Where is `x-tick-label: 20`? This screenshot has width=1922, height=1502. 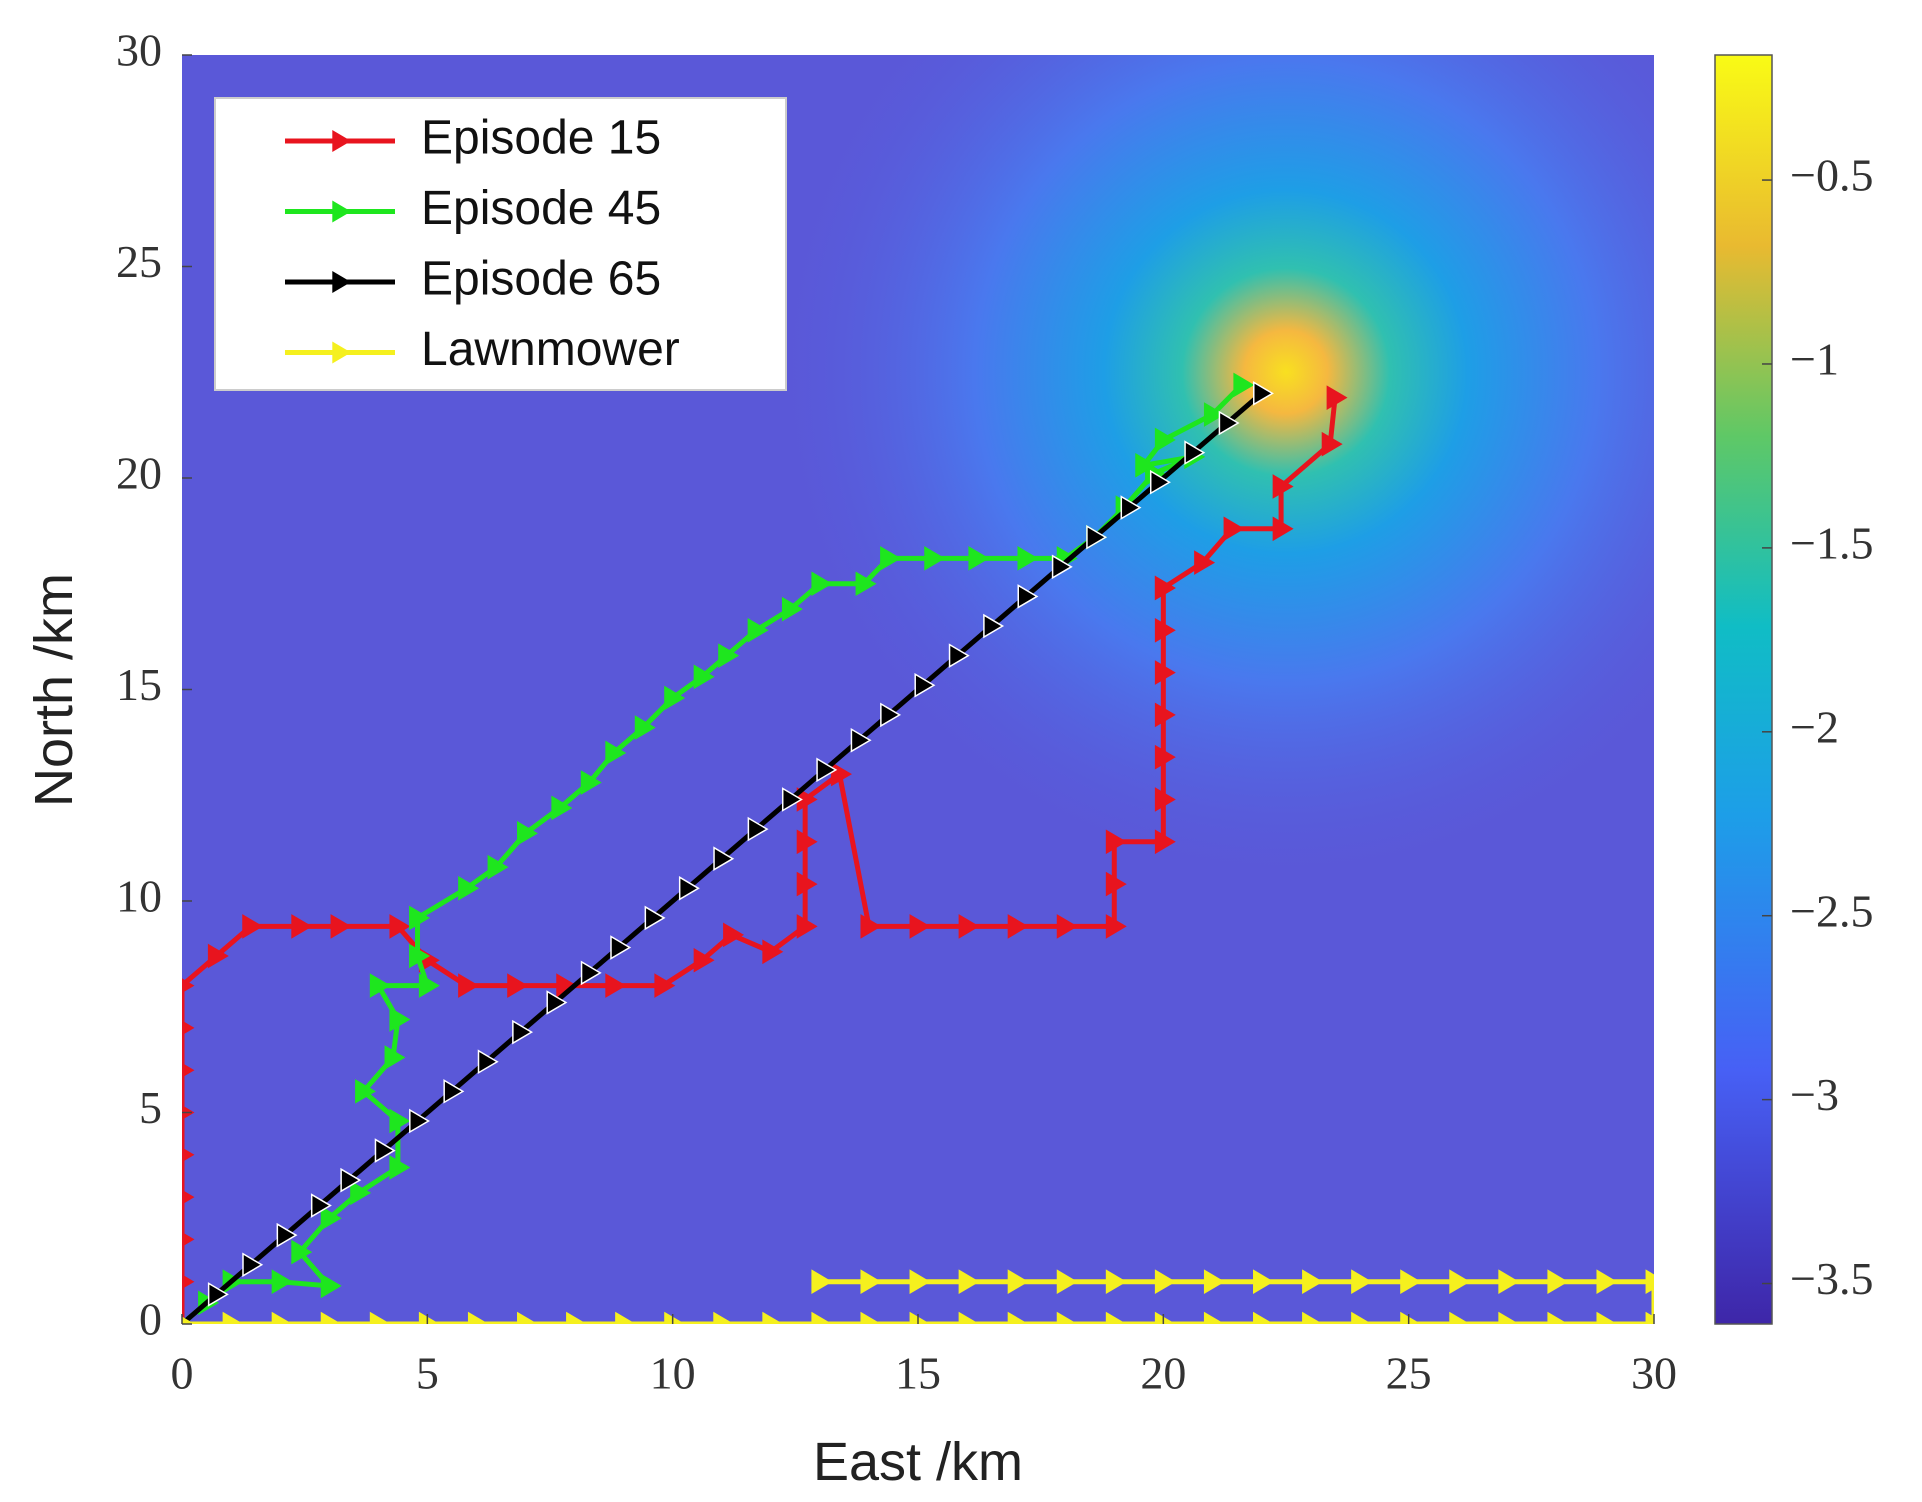
x-tick-label: 20 is located at coordinates (1163, 1373).